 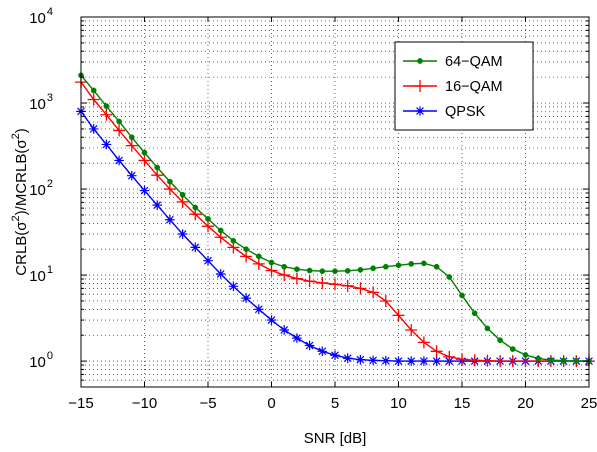 What do you see at coordinates (335, 403) in the screenshot?
I see `x-tick-label: 5` at bounding box center [335, 403].